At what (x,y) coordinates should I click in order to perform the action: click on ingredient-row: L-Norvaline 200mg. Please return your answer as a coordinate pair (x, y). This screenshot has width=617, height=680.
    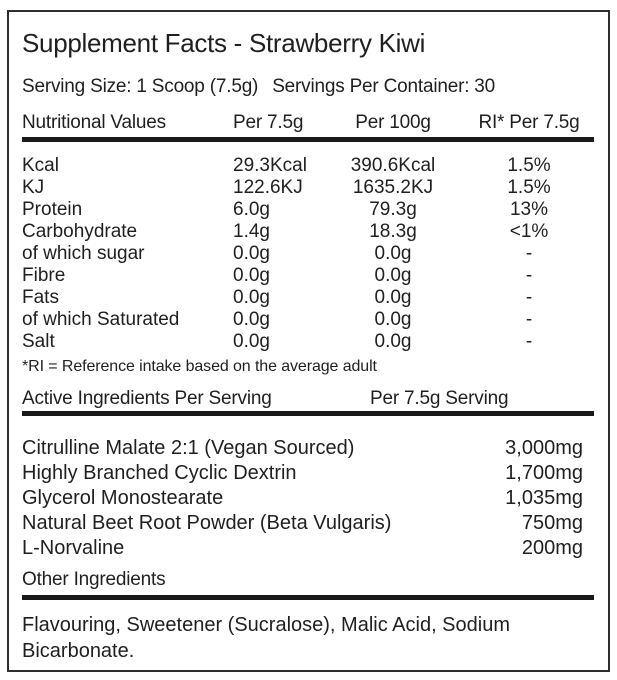
    Looking at the image, I should click on (308, 548).